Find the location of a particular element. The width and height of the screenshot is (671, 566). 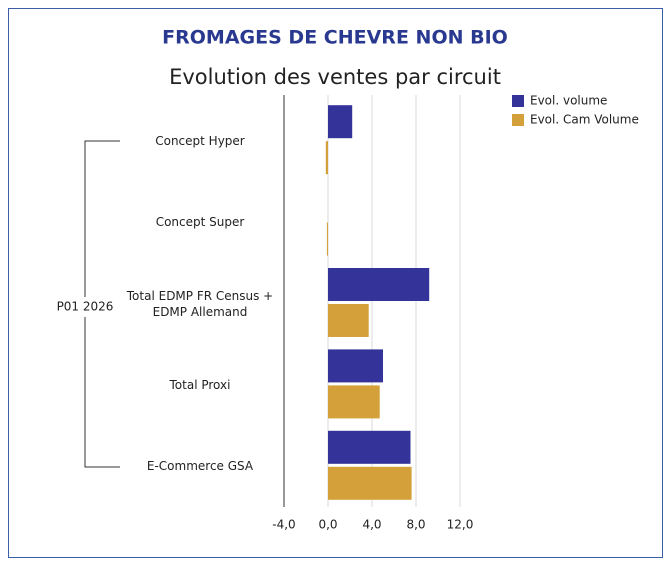

y-tick-label: Concept Hyper is located at coordinates (200, 140).